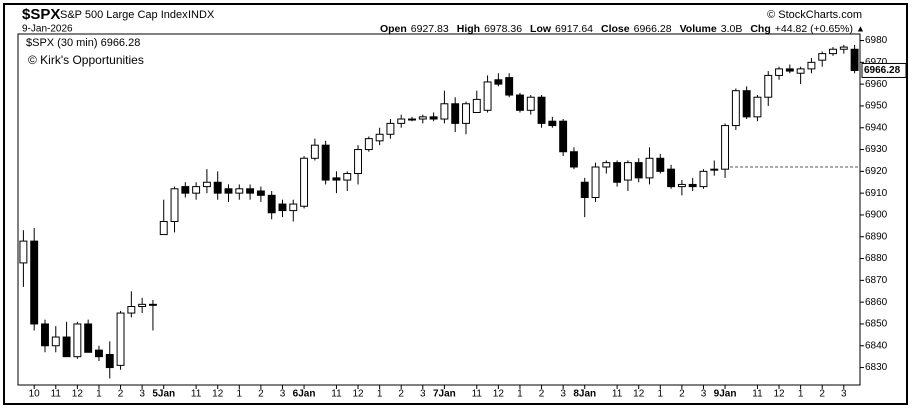 The width and height of the screenshot is (912, 408). What do you see at coordinates (876, 280) in the screenshot?
I see `y-tick-label: 6870` at bounding box center [876, 280].